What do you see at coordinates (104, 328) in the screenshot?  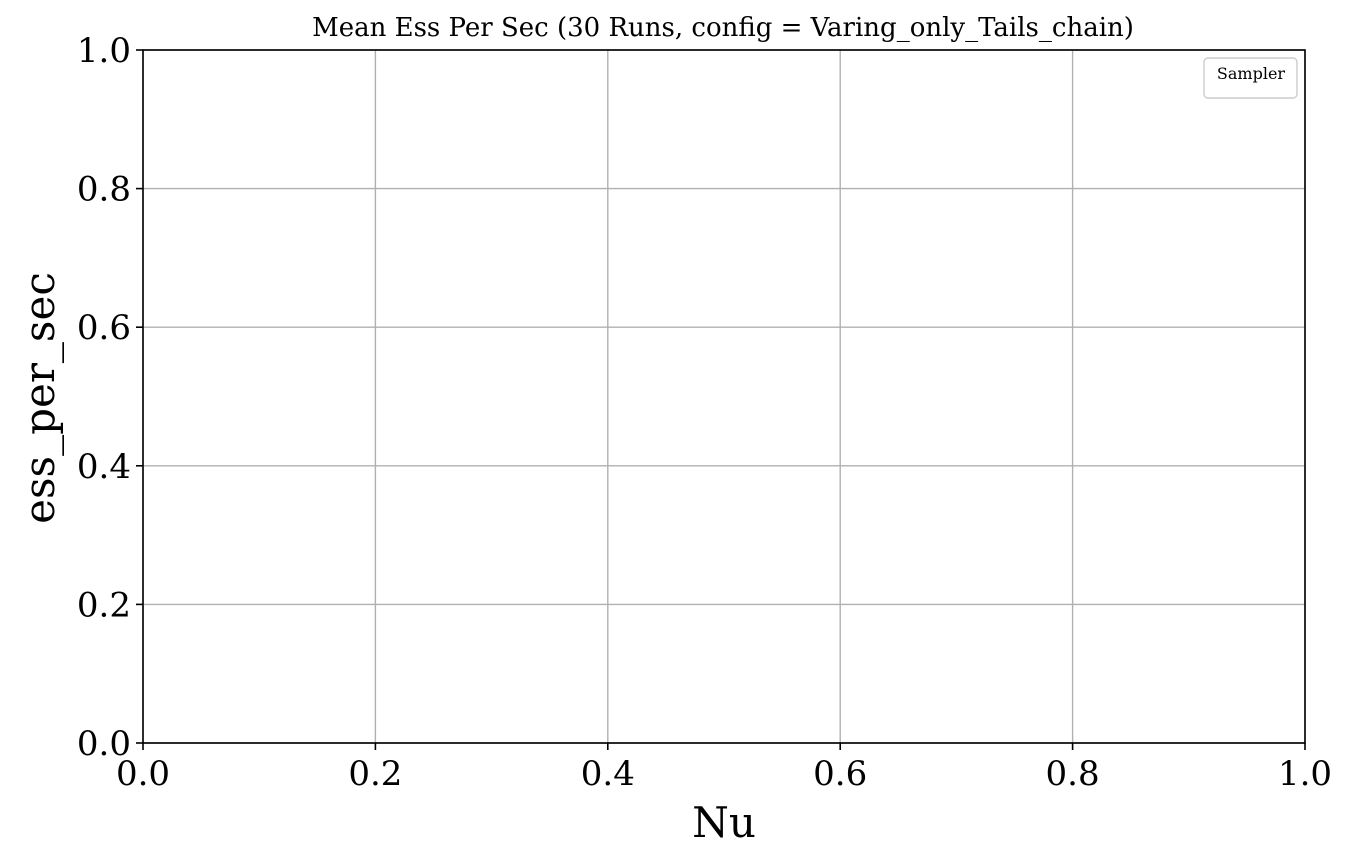 I see `y-tick-label: 0.6` at bounding box center [104, 328].